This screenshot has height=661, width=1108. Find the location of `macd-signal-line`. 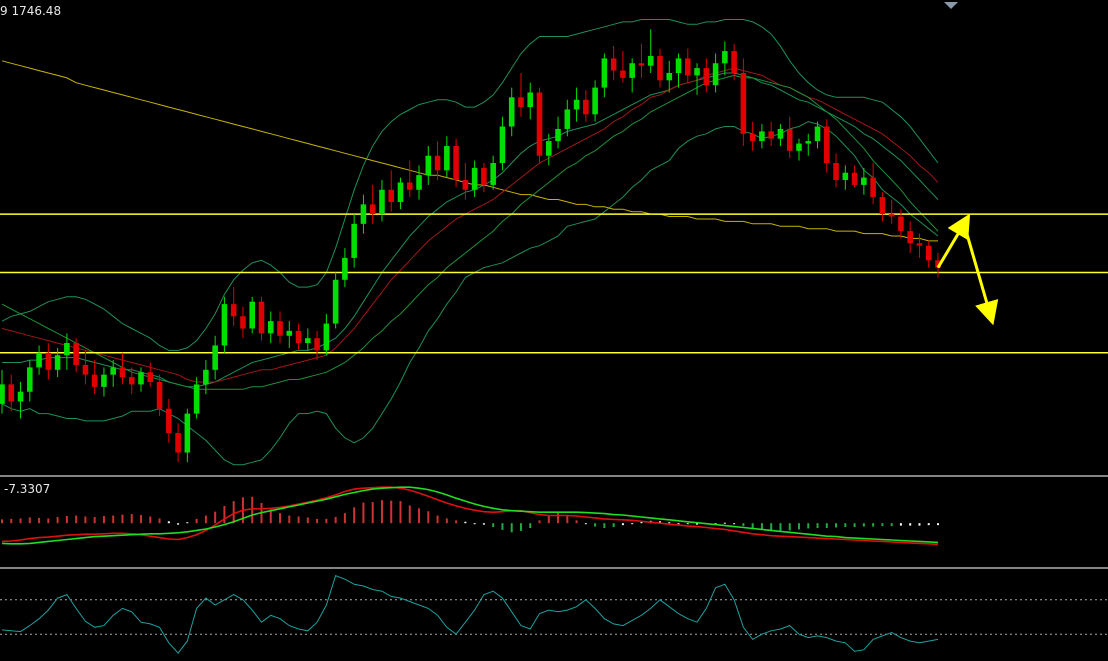

macd-signal-line is located at coordinates (470, 515).